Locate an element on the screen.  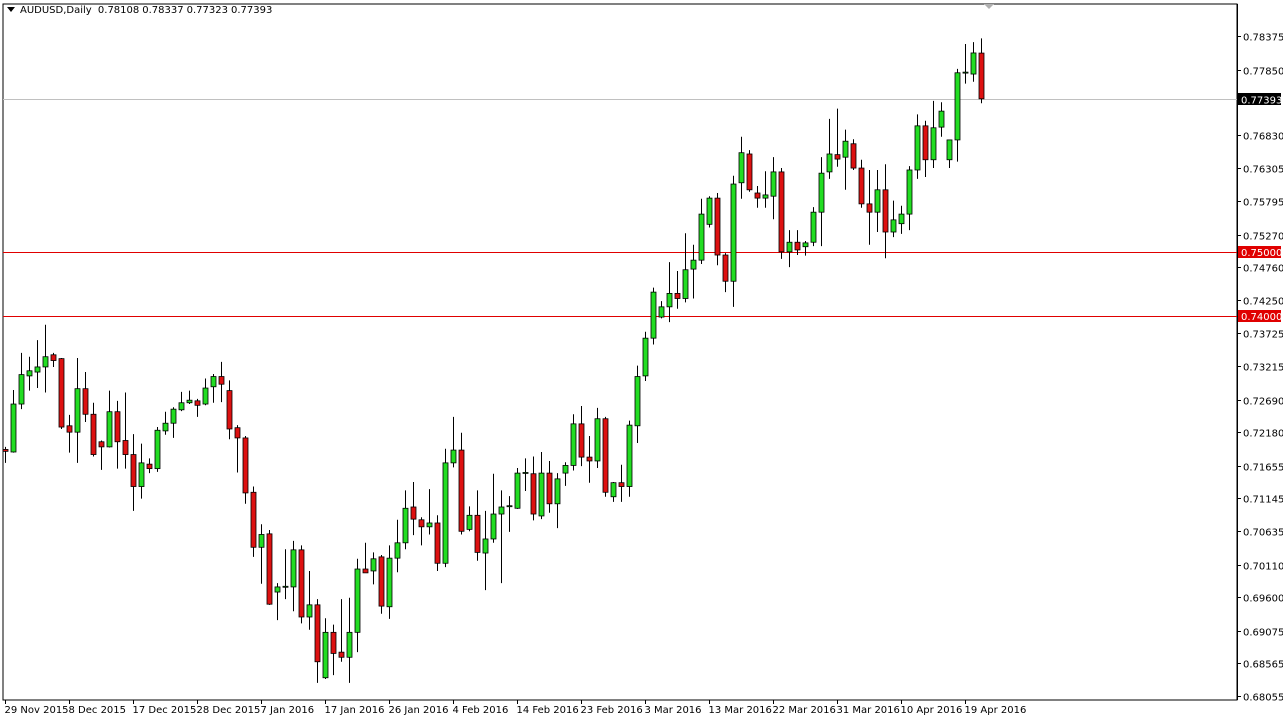
date-tick-label: 23 Feb 2016 is located at coordinates (612, 710).